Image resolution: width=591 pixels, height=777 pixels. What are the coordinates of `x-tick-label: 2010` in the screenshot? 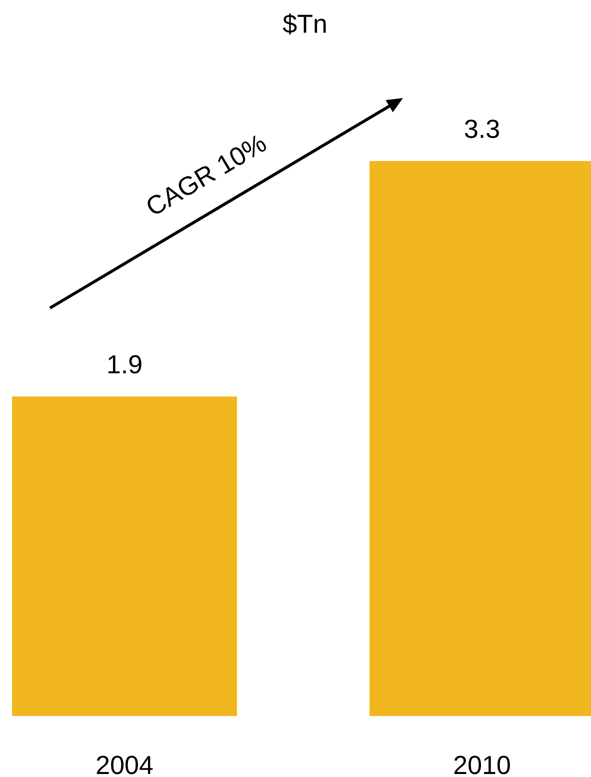 It's located at (482, 765).